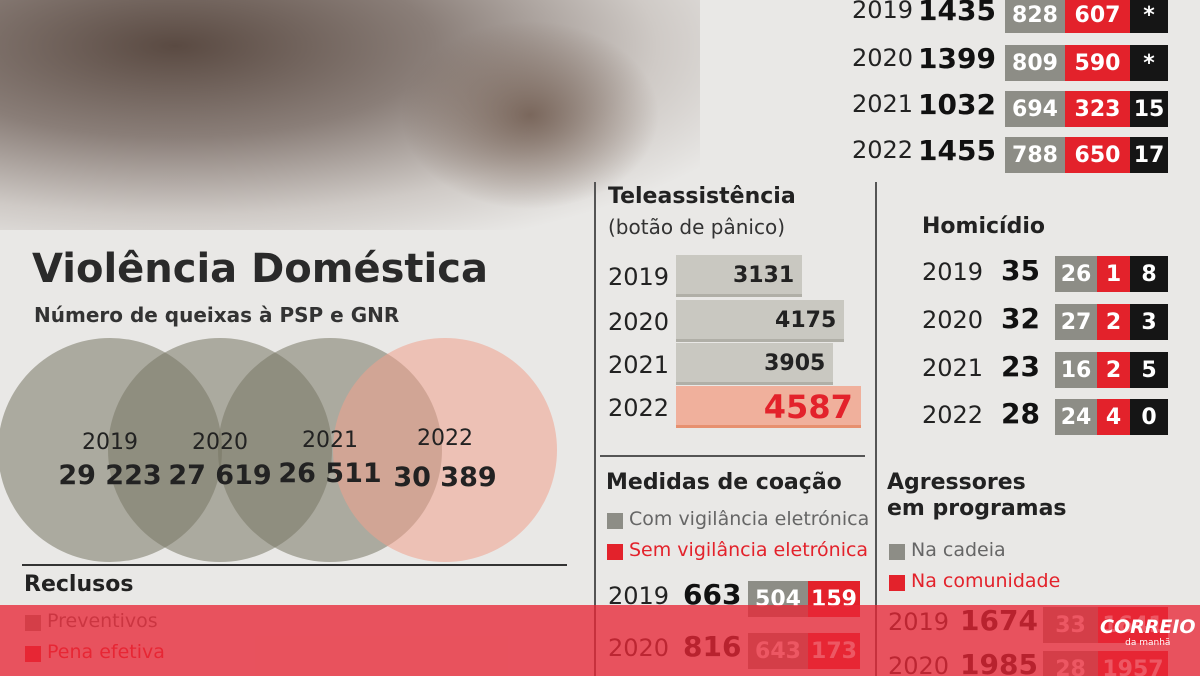 Image resolution: width=1200 pixels, height=676 pixels. What do you see at coordinates (795, 363) in the screenshot?
I see `bar-label: 3905` at bounding box center [795, 363].